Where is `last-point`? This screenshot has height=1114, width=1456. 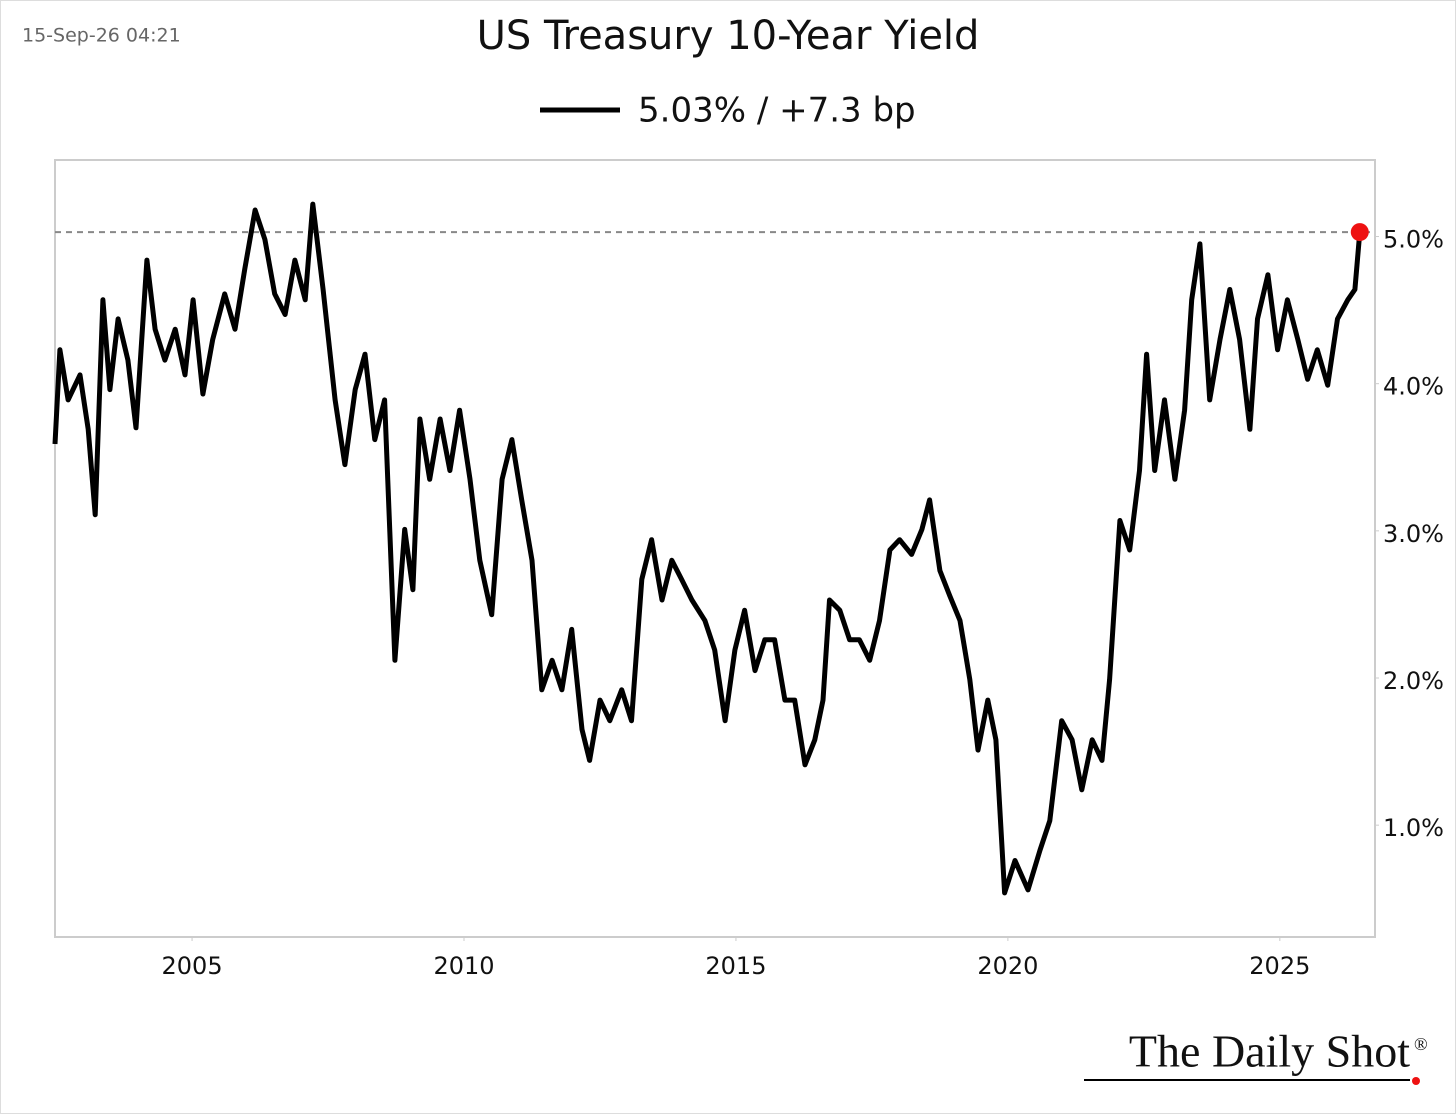
last-point is located at coordinates (1359, 232).